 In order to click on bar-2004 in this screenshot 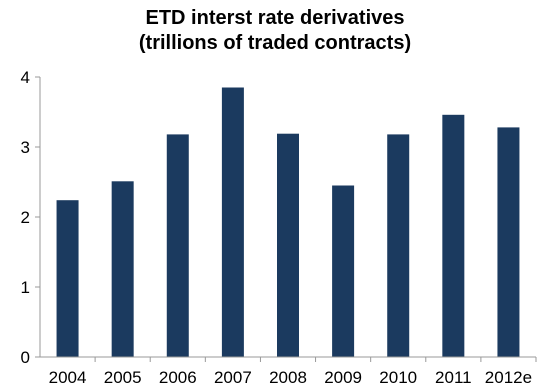, I will do `click(67, 278)`.